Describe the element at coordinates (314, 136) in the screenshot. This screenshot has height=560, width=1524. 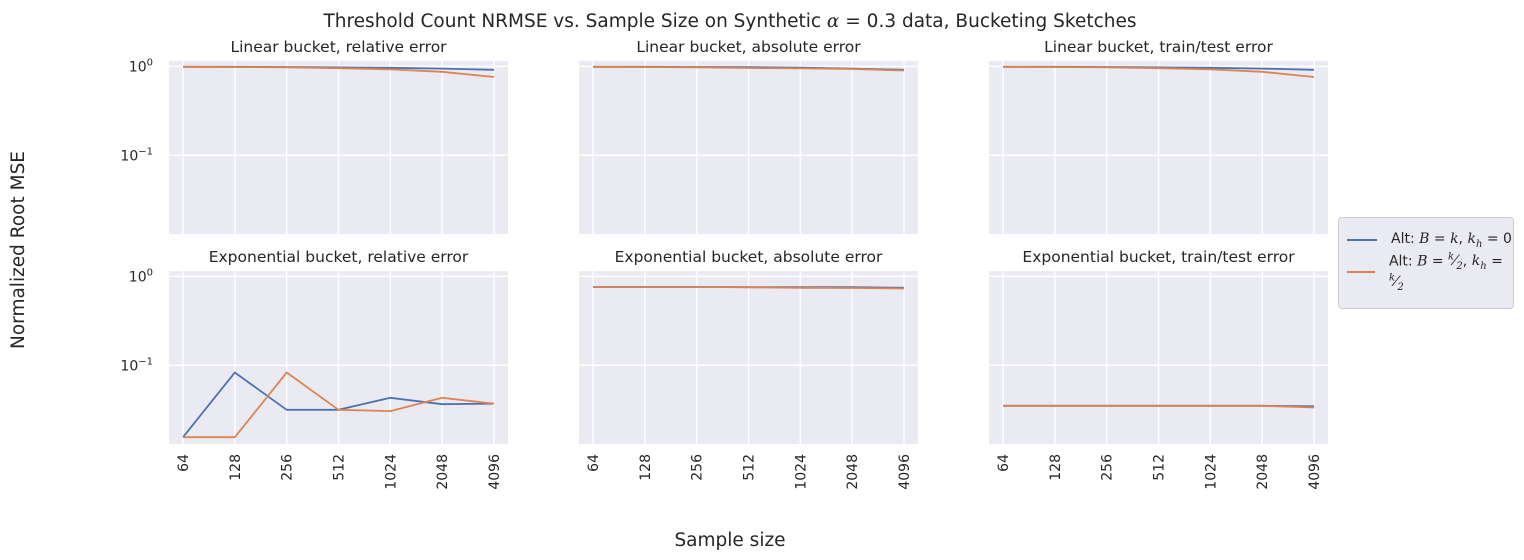
I see `subplot-1: Linear bucket, relative error 100 10−1` at that location.